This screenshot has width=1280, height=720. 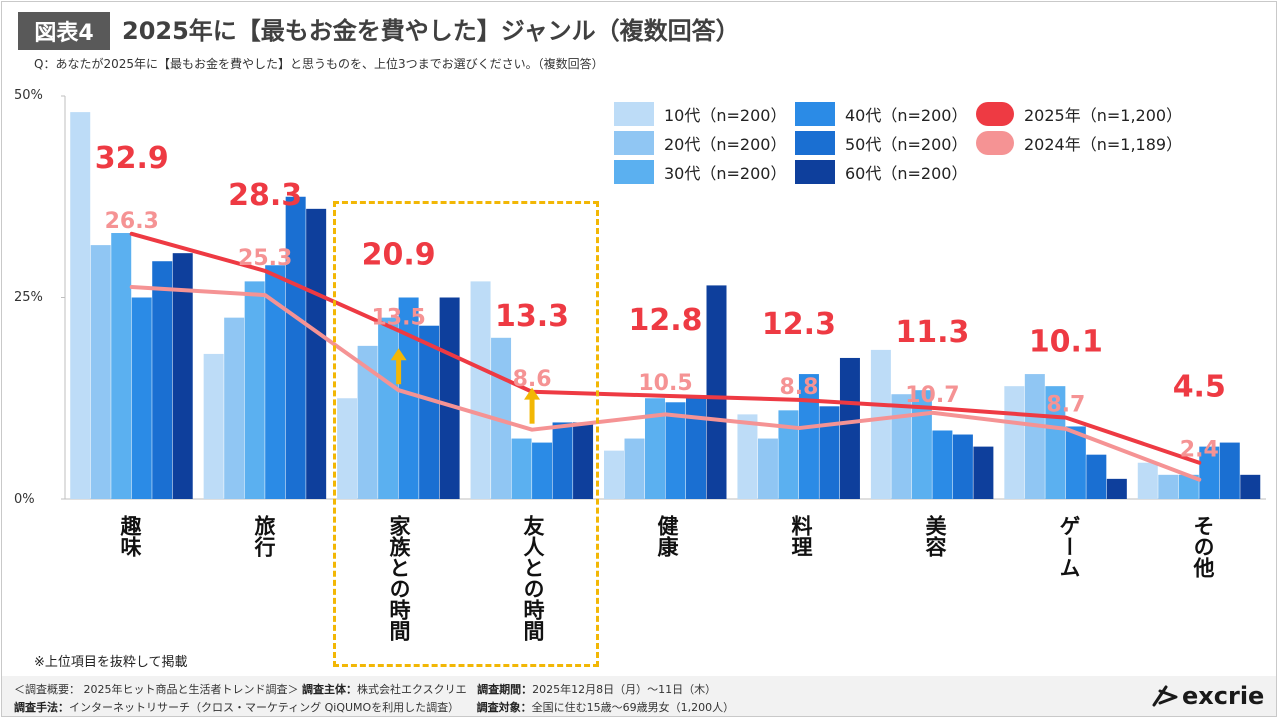 What do you see at coordinates (725, 173) in the screenshot?
I see `legend-label: 30代（n=200）` at bounding box center [725, 173].